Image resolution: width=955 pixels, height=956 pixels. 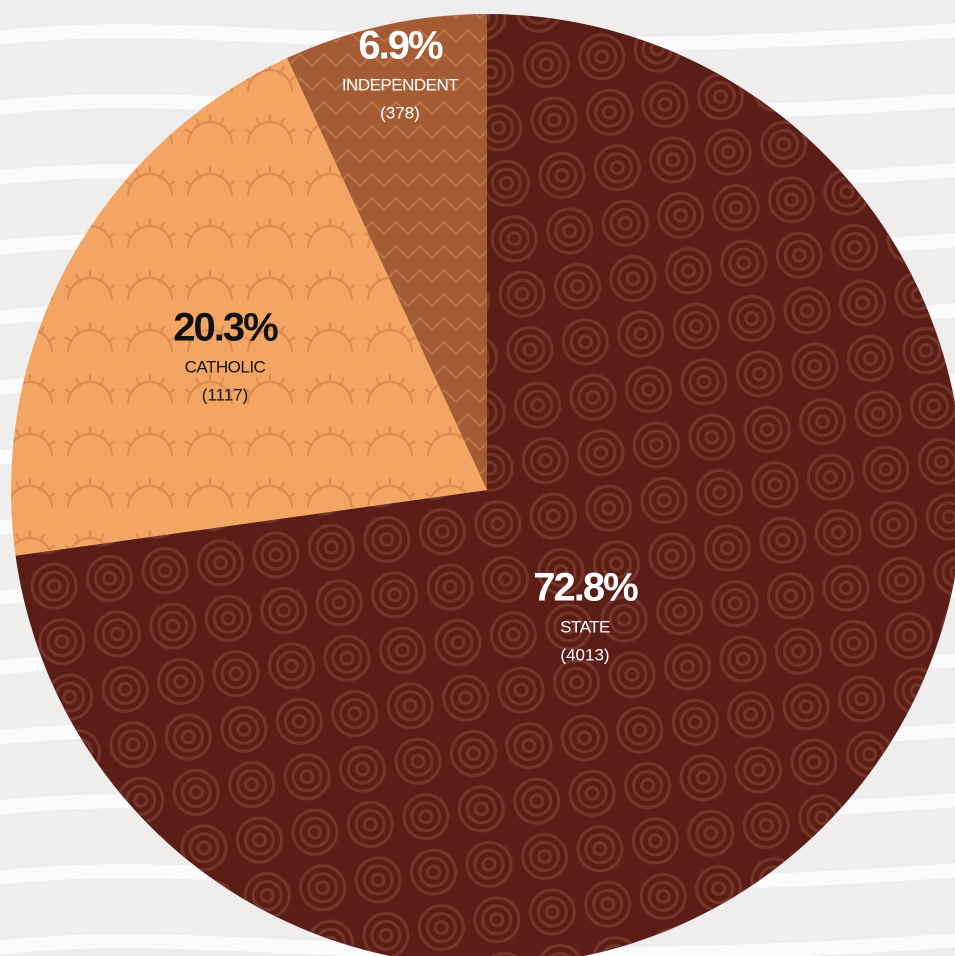 I want to click on category-label: CATHOLIC, so click(x=225, y=366).